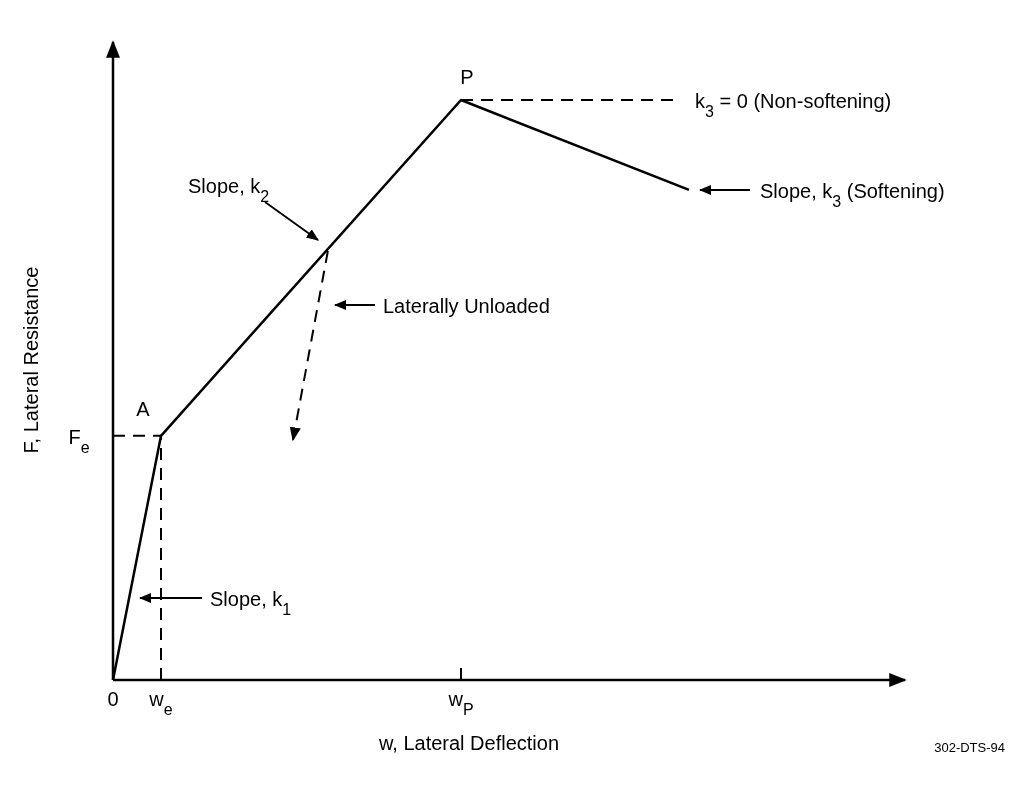 Image resolution: width=1013 pixels, height=786 pixels. I want to click on annotation: Slope, k$_{1}$, so click(251, 603).